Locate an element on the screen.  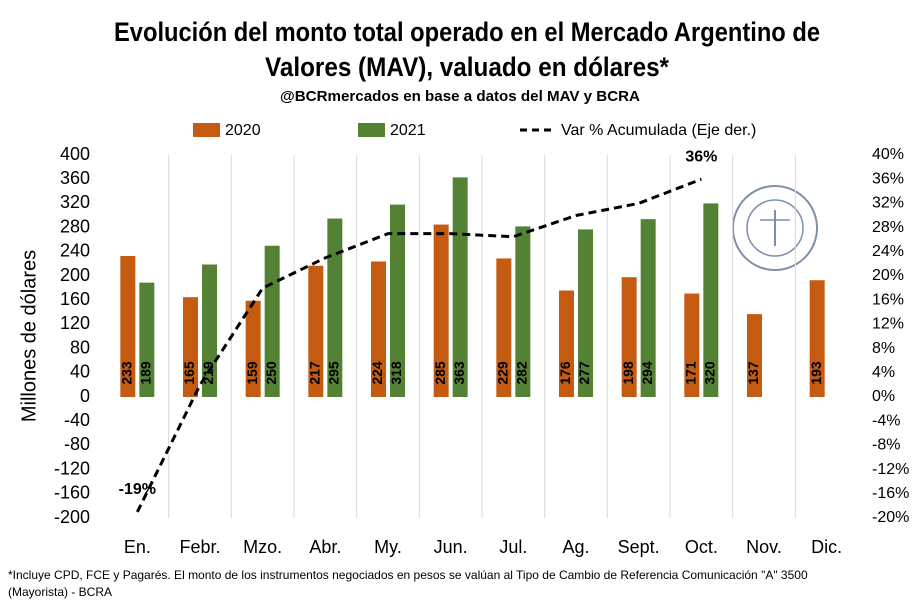
bar-value-label: 229 is located at coordinates (503, 373).